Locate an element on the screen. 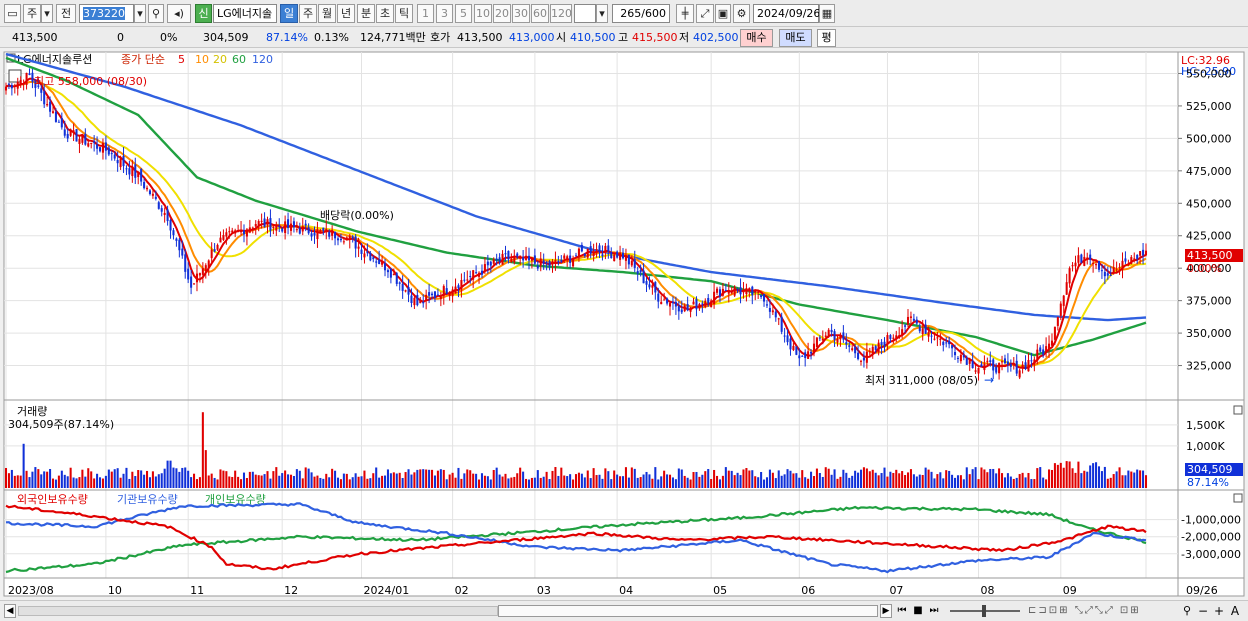 This screenshot has width=1248, height=621. drawing-tools-icons: ⊏⊐⊡⊞ ⤡⤢⤡⤢ ⊡⊞ is located at coordinates (1084, 610).